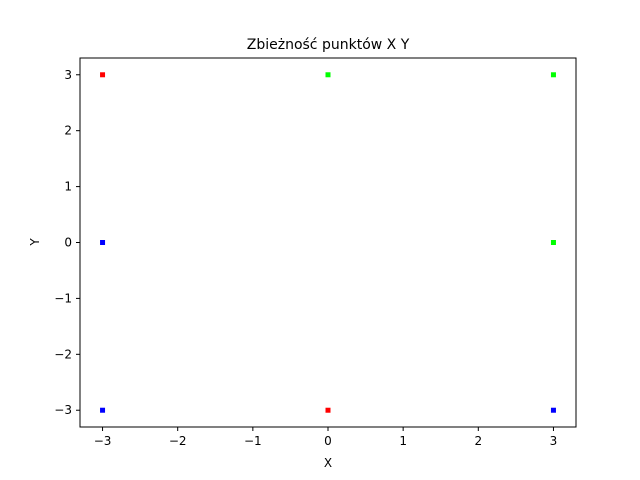  I want to click on x-tick-label: 1, so click(403, 441).